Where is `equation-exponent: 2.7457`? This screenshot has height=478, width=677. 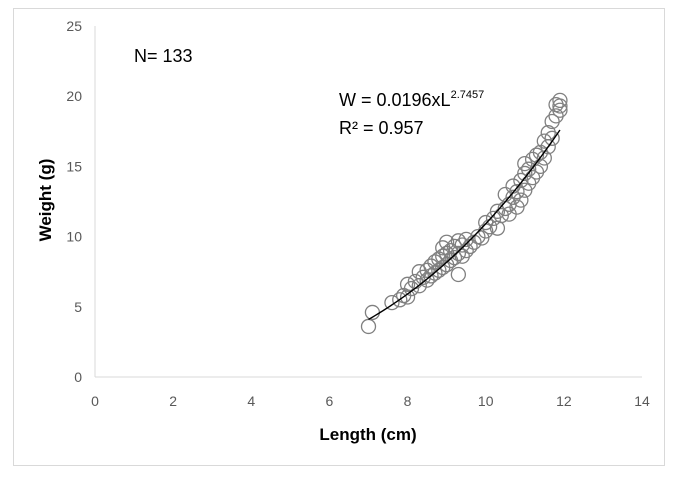 equation-exponent: 2.7457 is located at coordinates (468, 95).